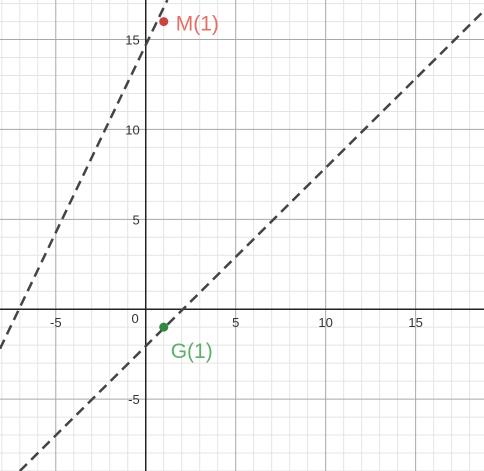  Describe the element at coordinates (132, 40) in the screenshot. I see `y-tick-label: 15` at that location.